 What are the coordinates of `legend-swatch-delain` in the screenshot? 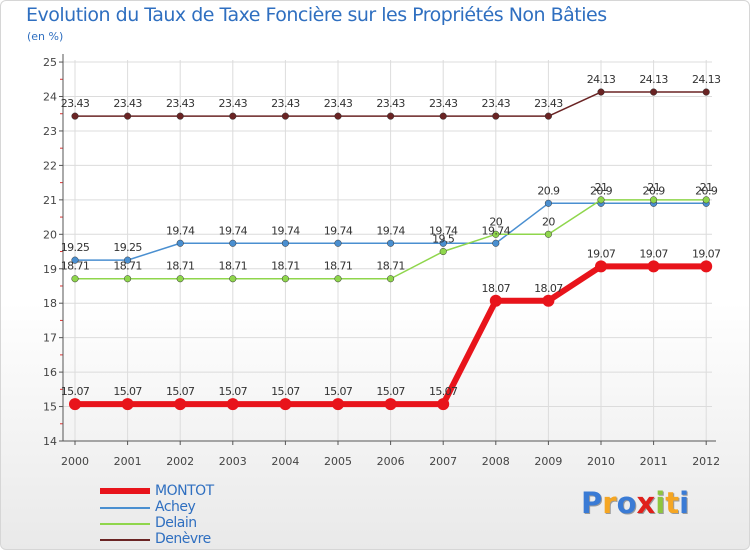 It's located at (125, 524).